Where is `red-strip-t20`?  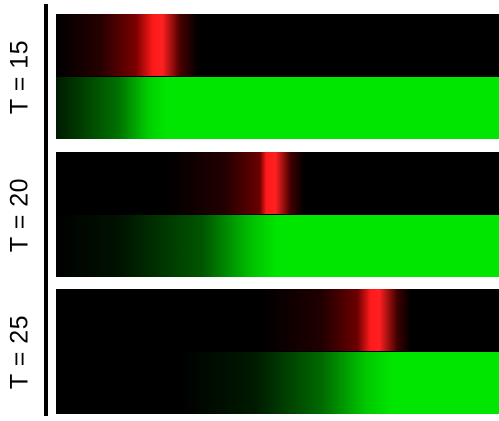 red-strip-t20 is located at coordinates (277, 183).